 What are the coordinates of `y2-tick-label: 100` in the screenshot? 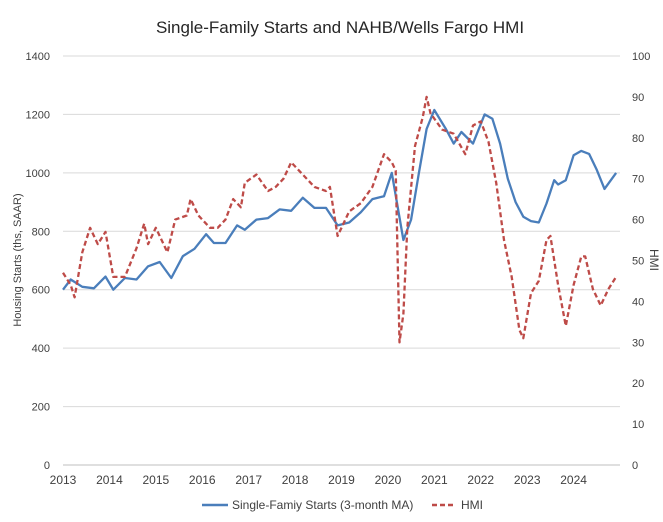 It's located at (641, 57).